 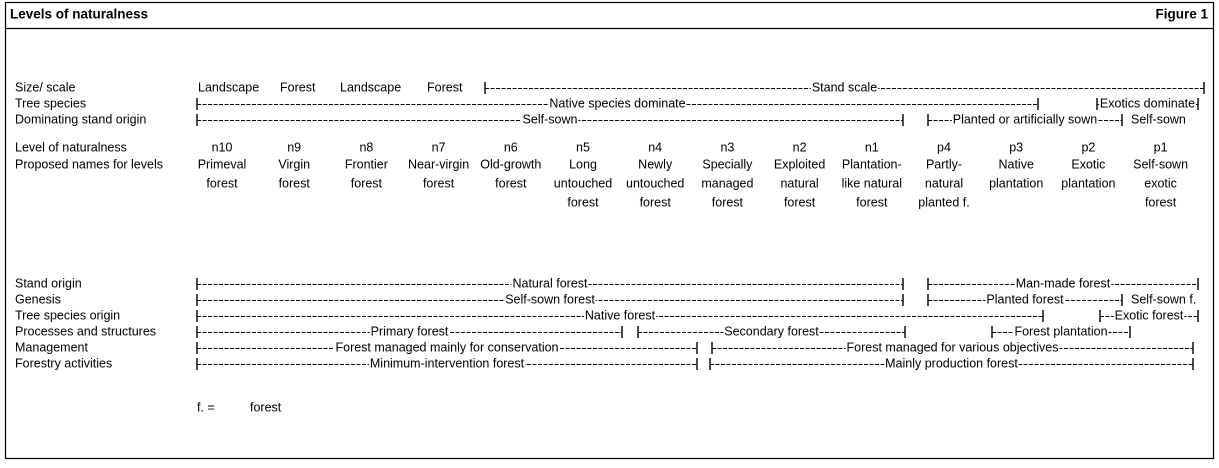 What do you see at coordinates (366, 164) in the screenshot?
I see `level-name: Frontier` at bounding box center [366, 164].